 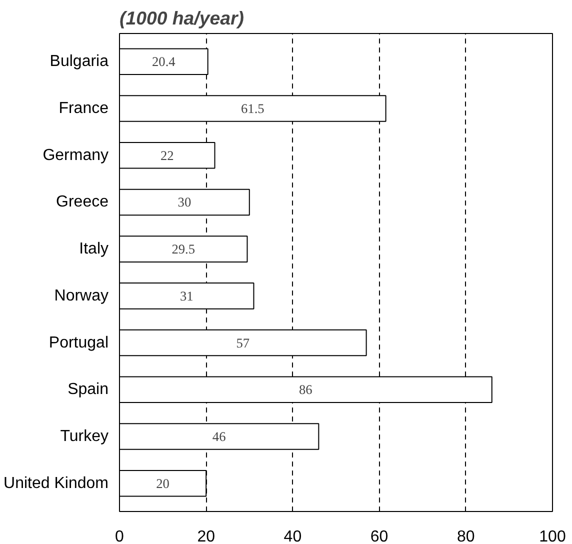 I want to click on y-tick-label: Germany, so click(x=75, y=155).